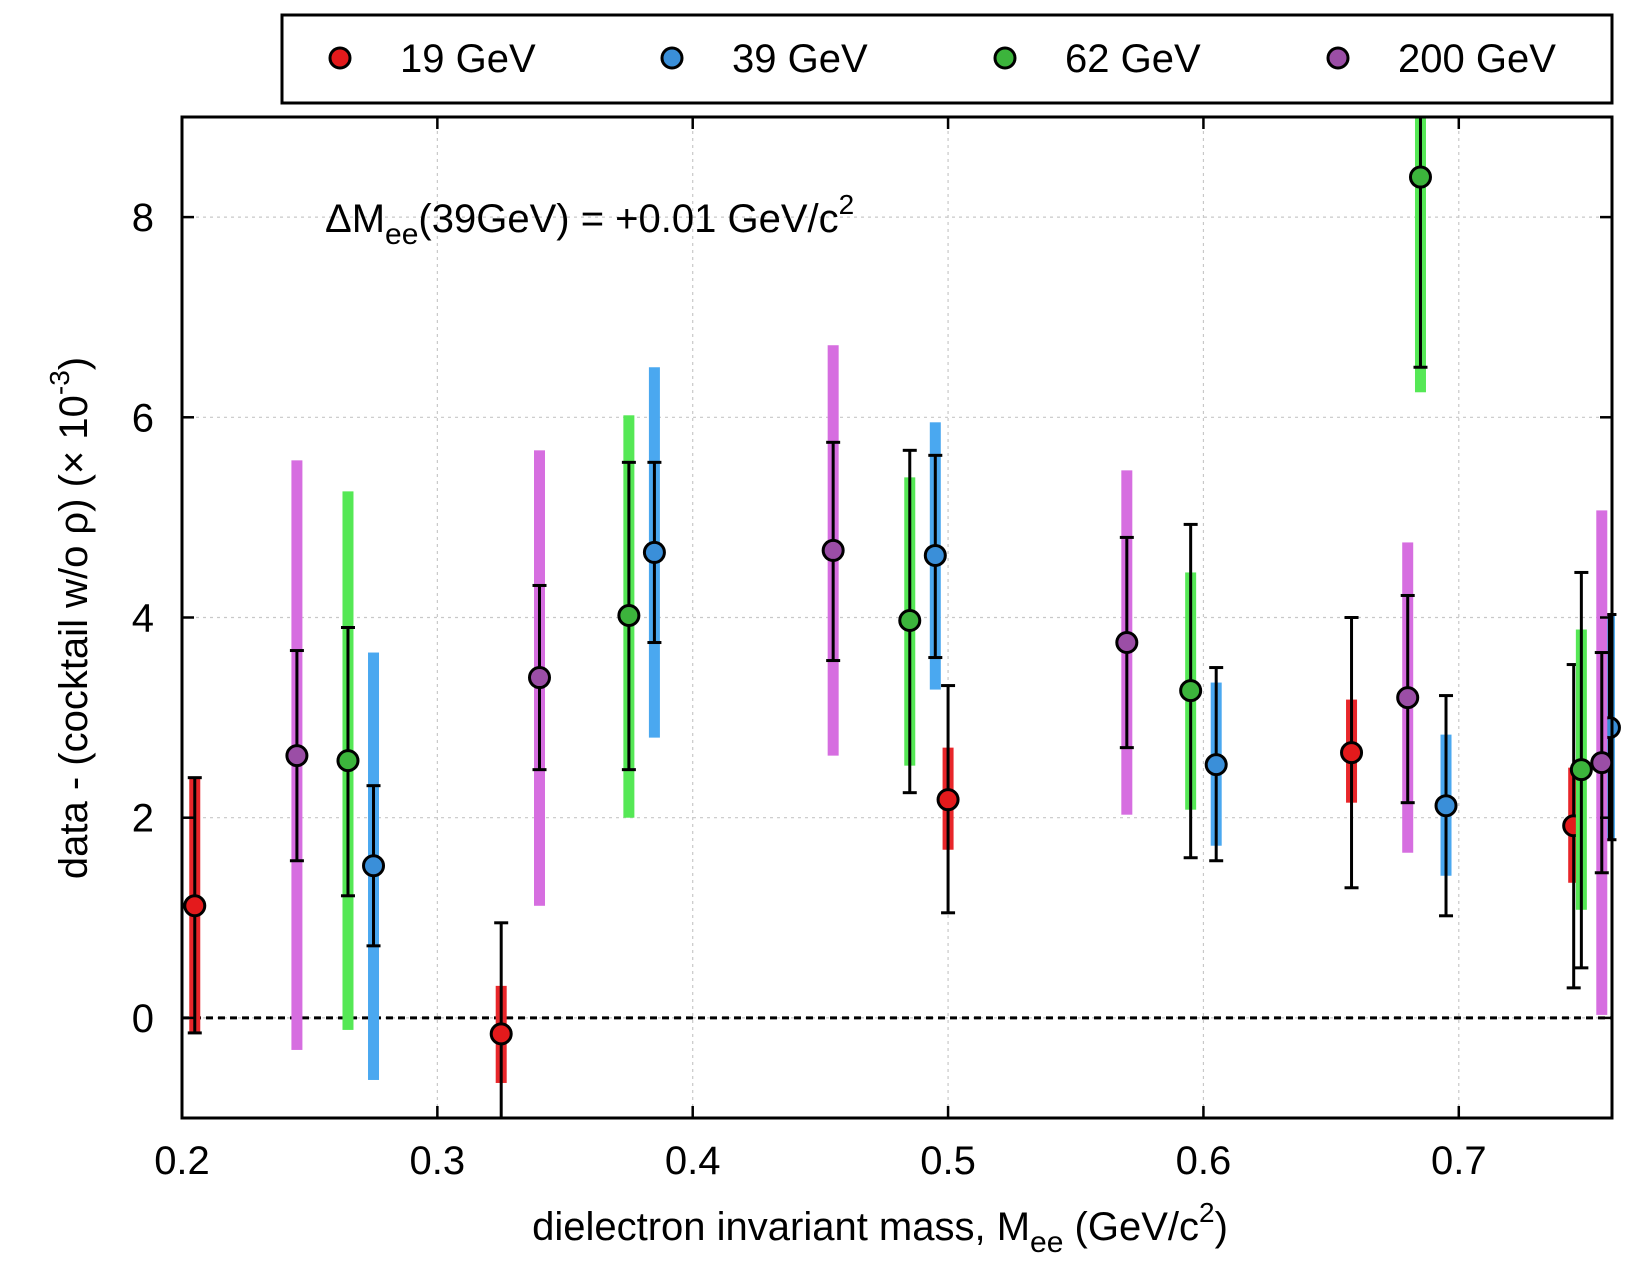 This screenshot has width=1650, height=1275. What do you see at coordinates (74, 637) in the screenshot?
I see `y-axis-label-main: data - (cocktail w/o ρ) (× 10` at bounding box center [74, 637].